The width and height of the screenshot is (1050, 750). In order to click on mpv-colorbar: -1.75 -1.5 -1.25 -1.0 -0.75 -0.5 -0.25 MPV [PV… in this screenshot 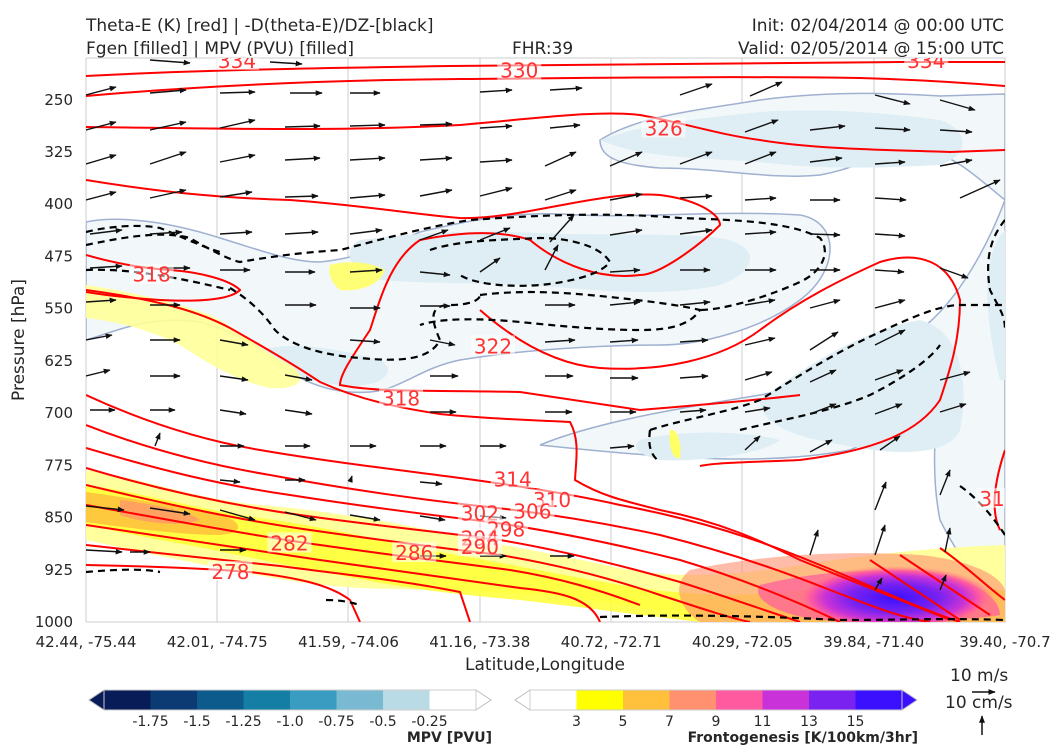, I will do `click(290, 717)`.